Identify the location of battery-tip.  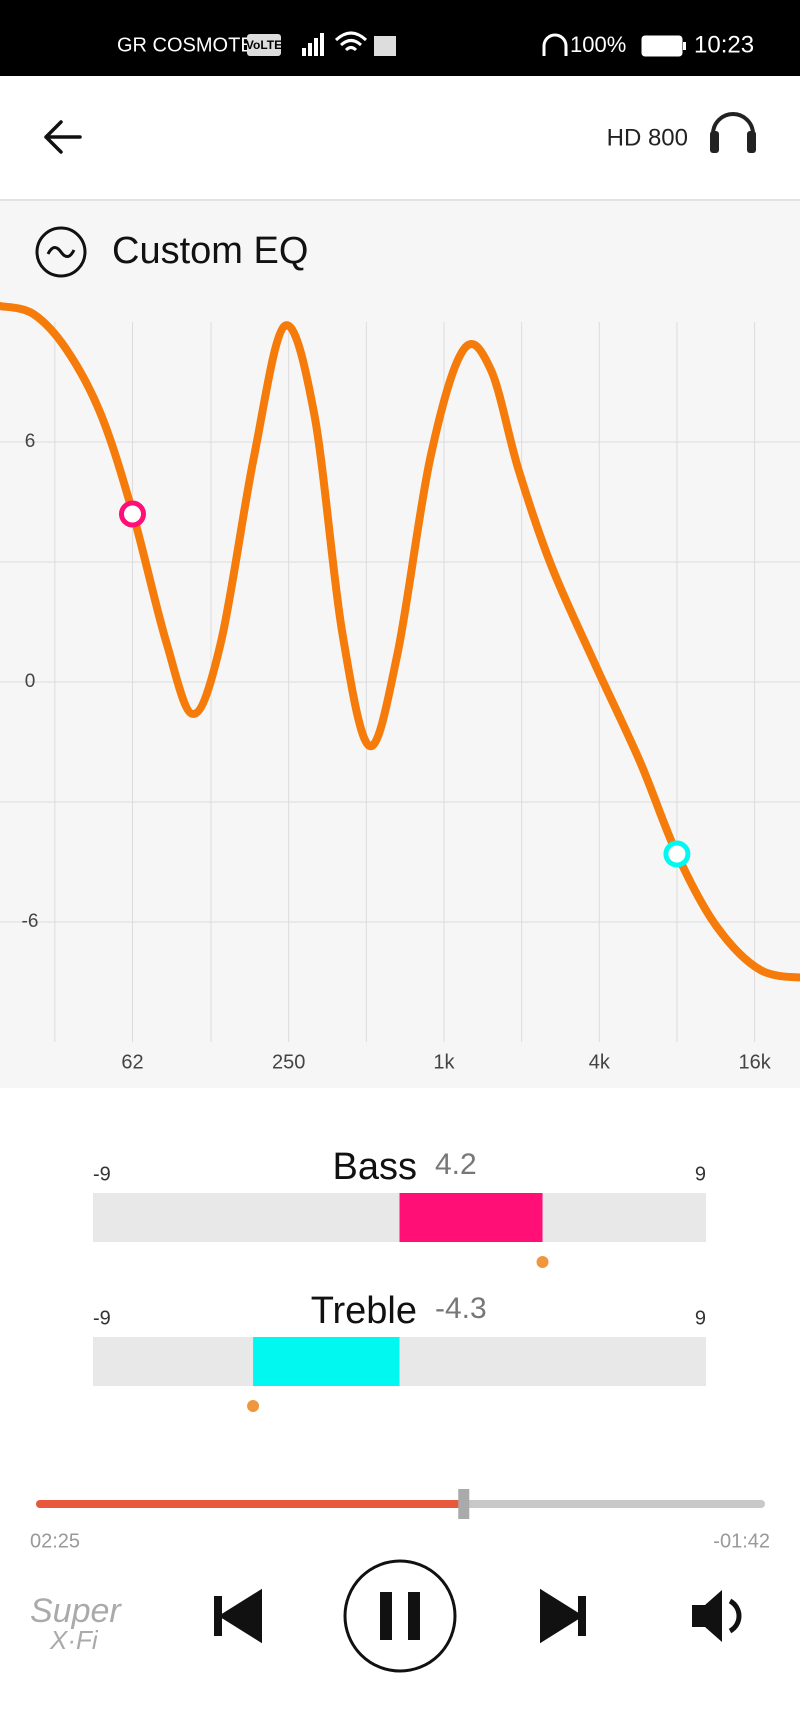
(684, 46).